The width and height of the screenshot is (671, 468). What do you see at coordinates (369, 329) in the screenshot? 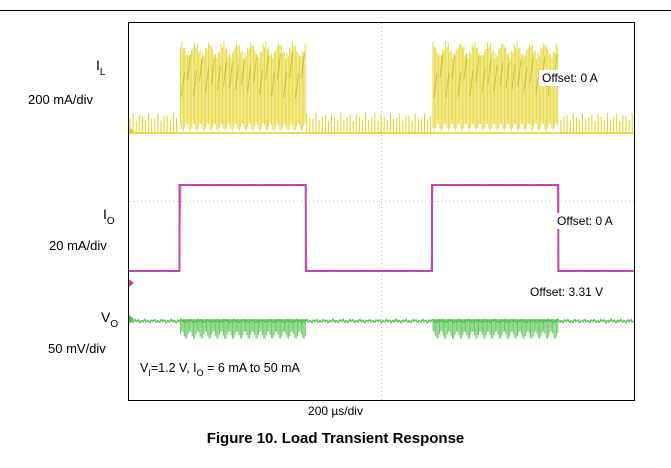
I see `vo-trace-heavy-load` at bounding box center [369, 329].